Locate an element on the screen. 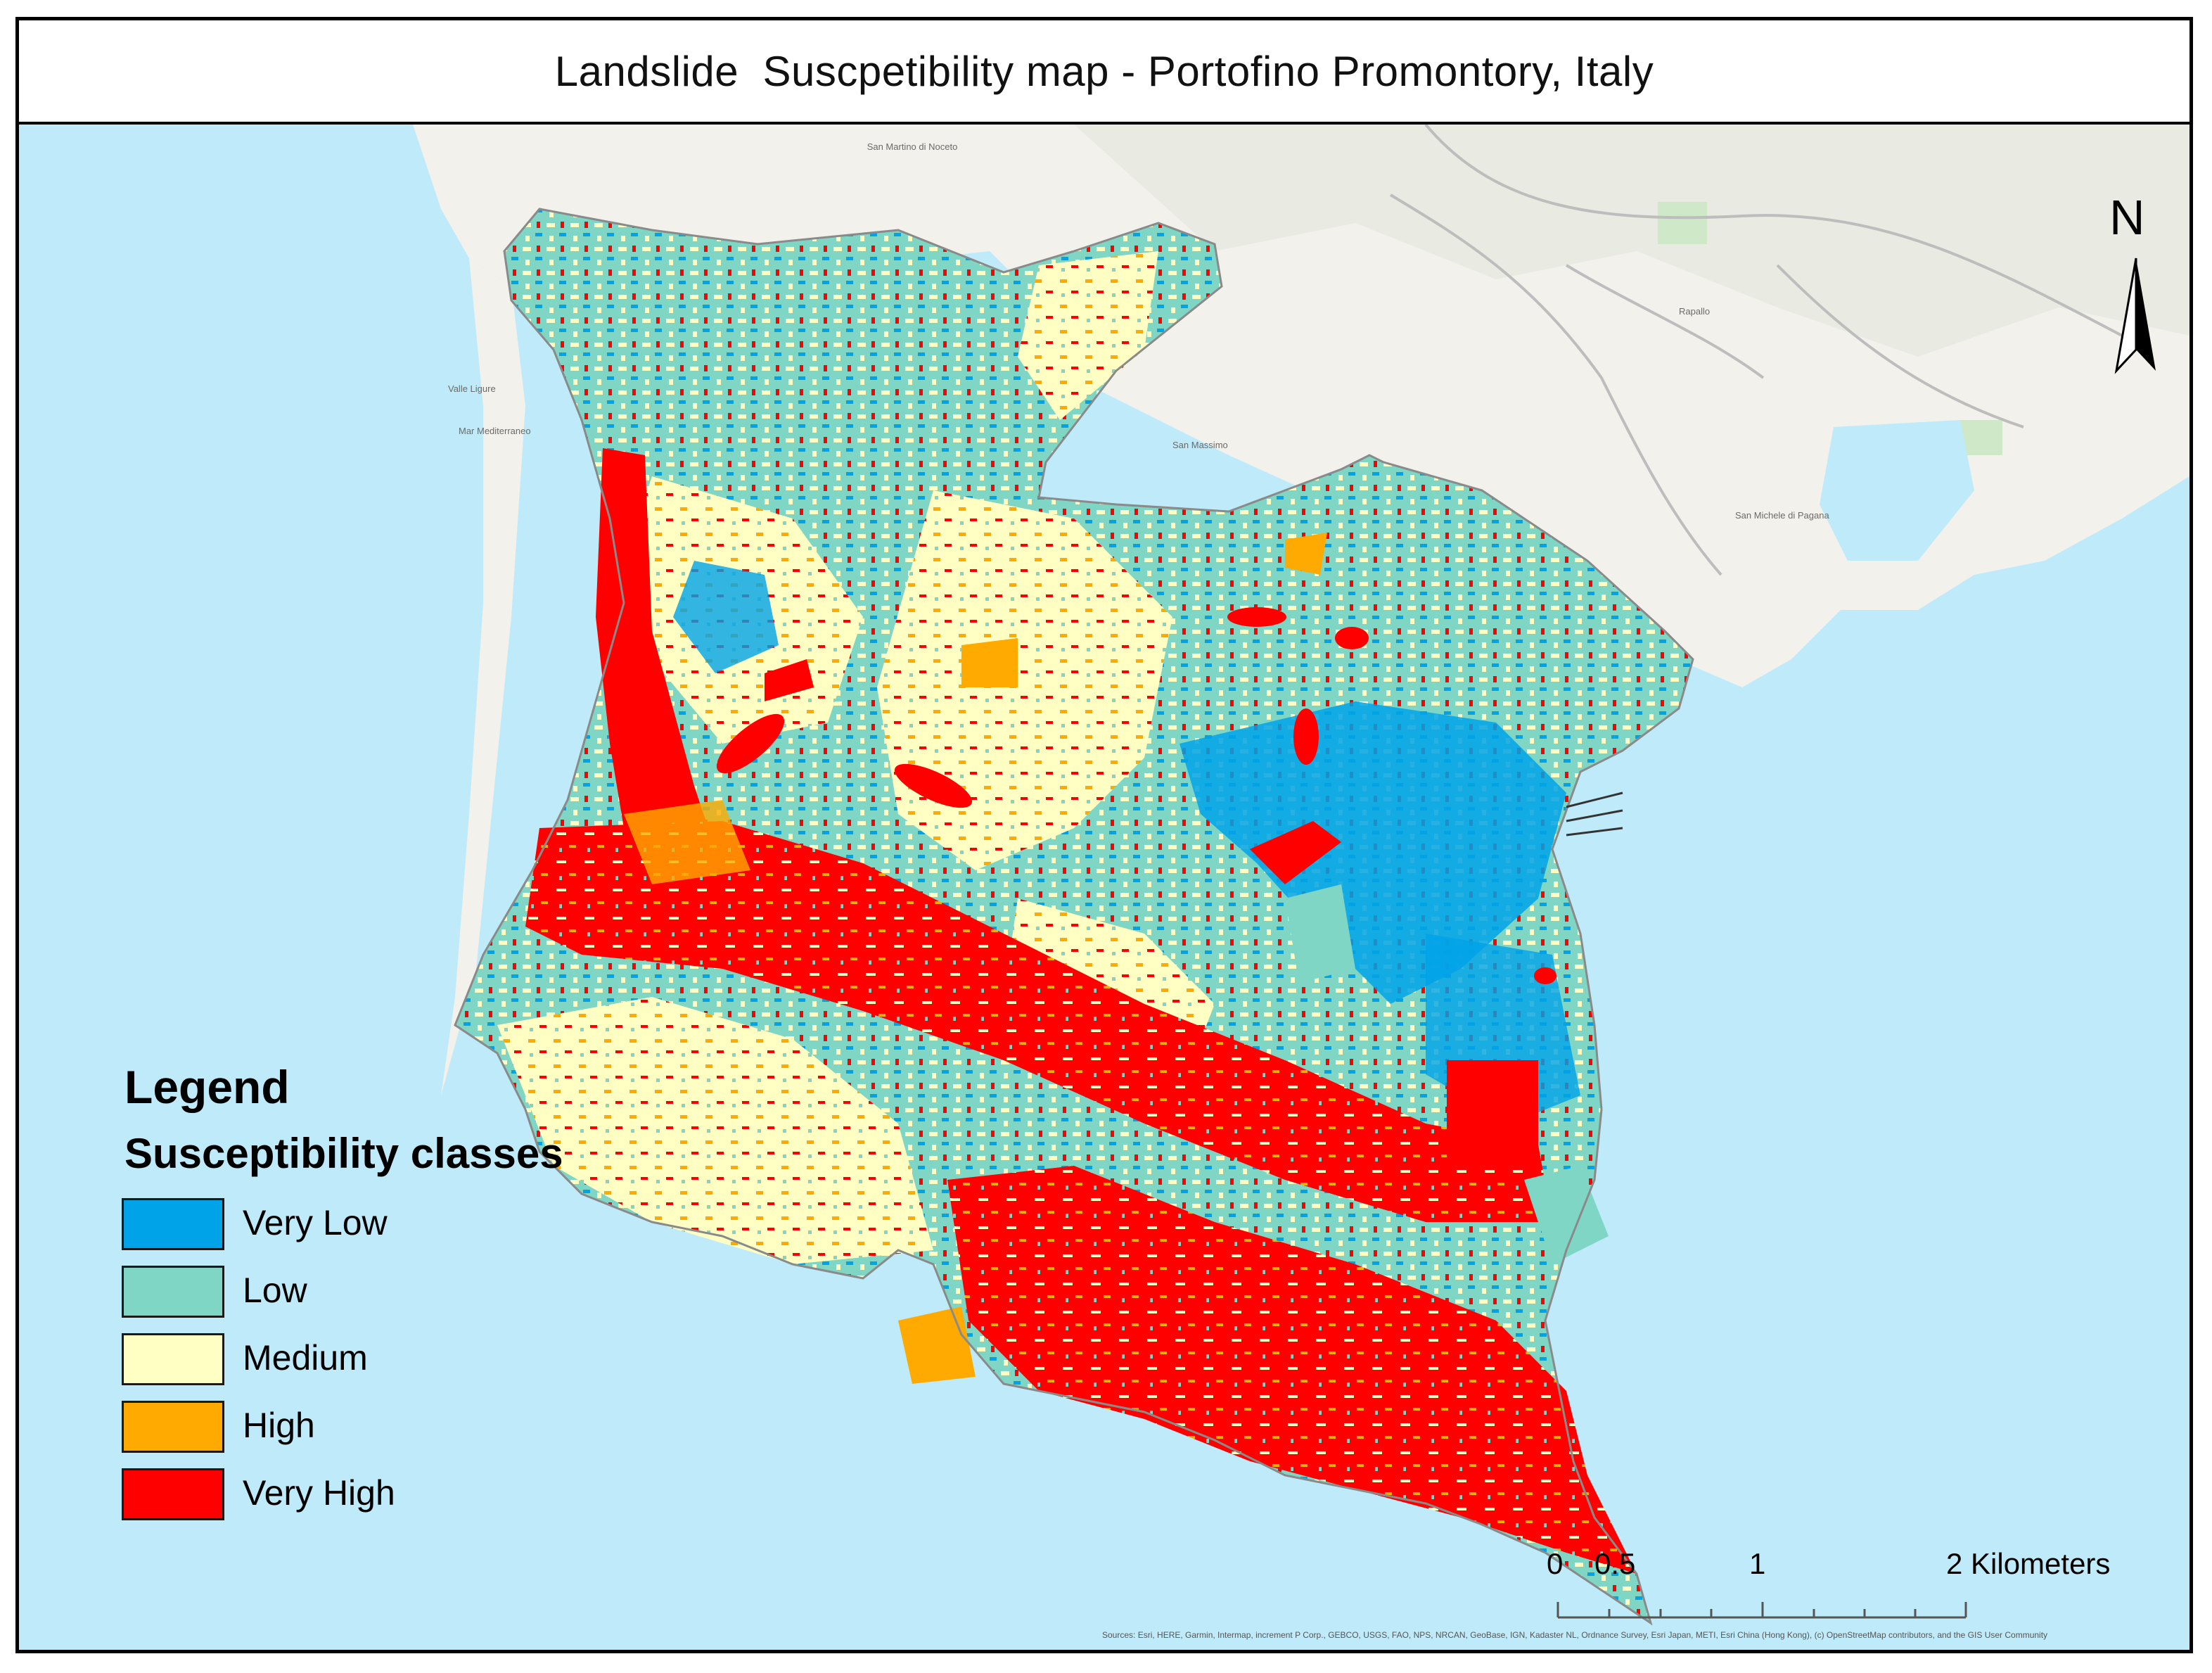 The width and height of the screenshot is (2212, 1673). legend-item-very-low: Very Low is located at coordinates (368, 1224).